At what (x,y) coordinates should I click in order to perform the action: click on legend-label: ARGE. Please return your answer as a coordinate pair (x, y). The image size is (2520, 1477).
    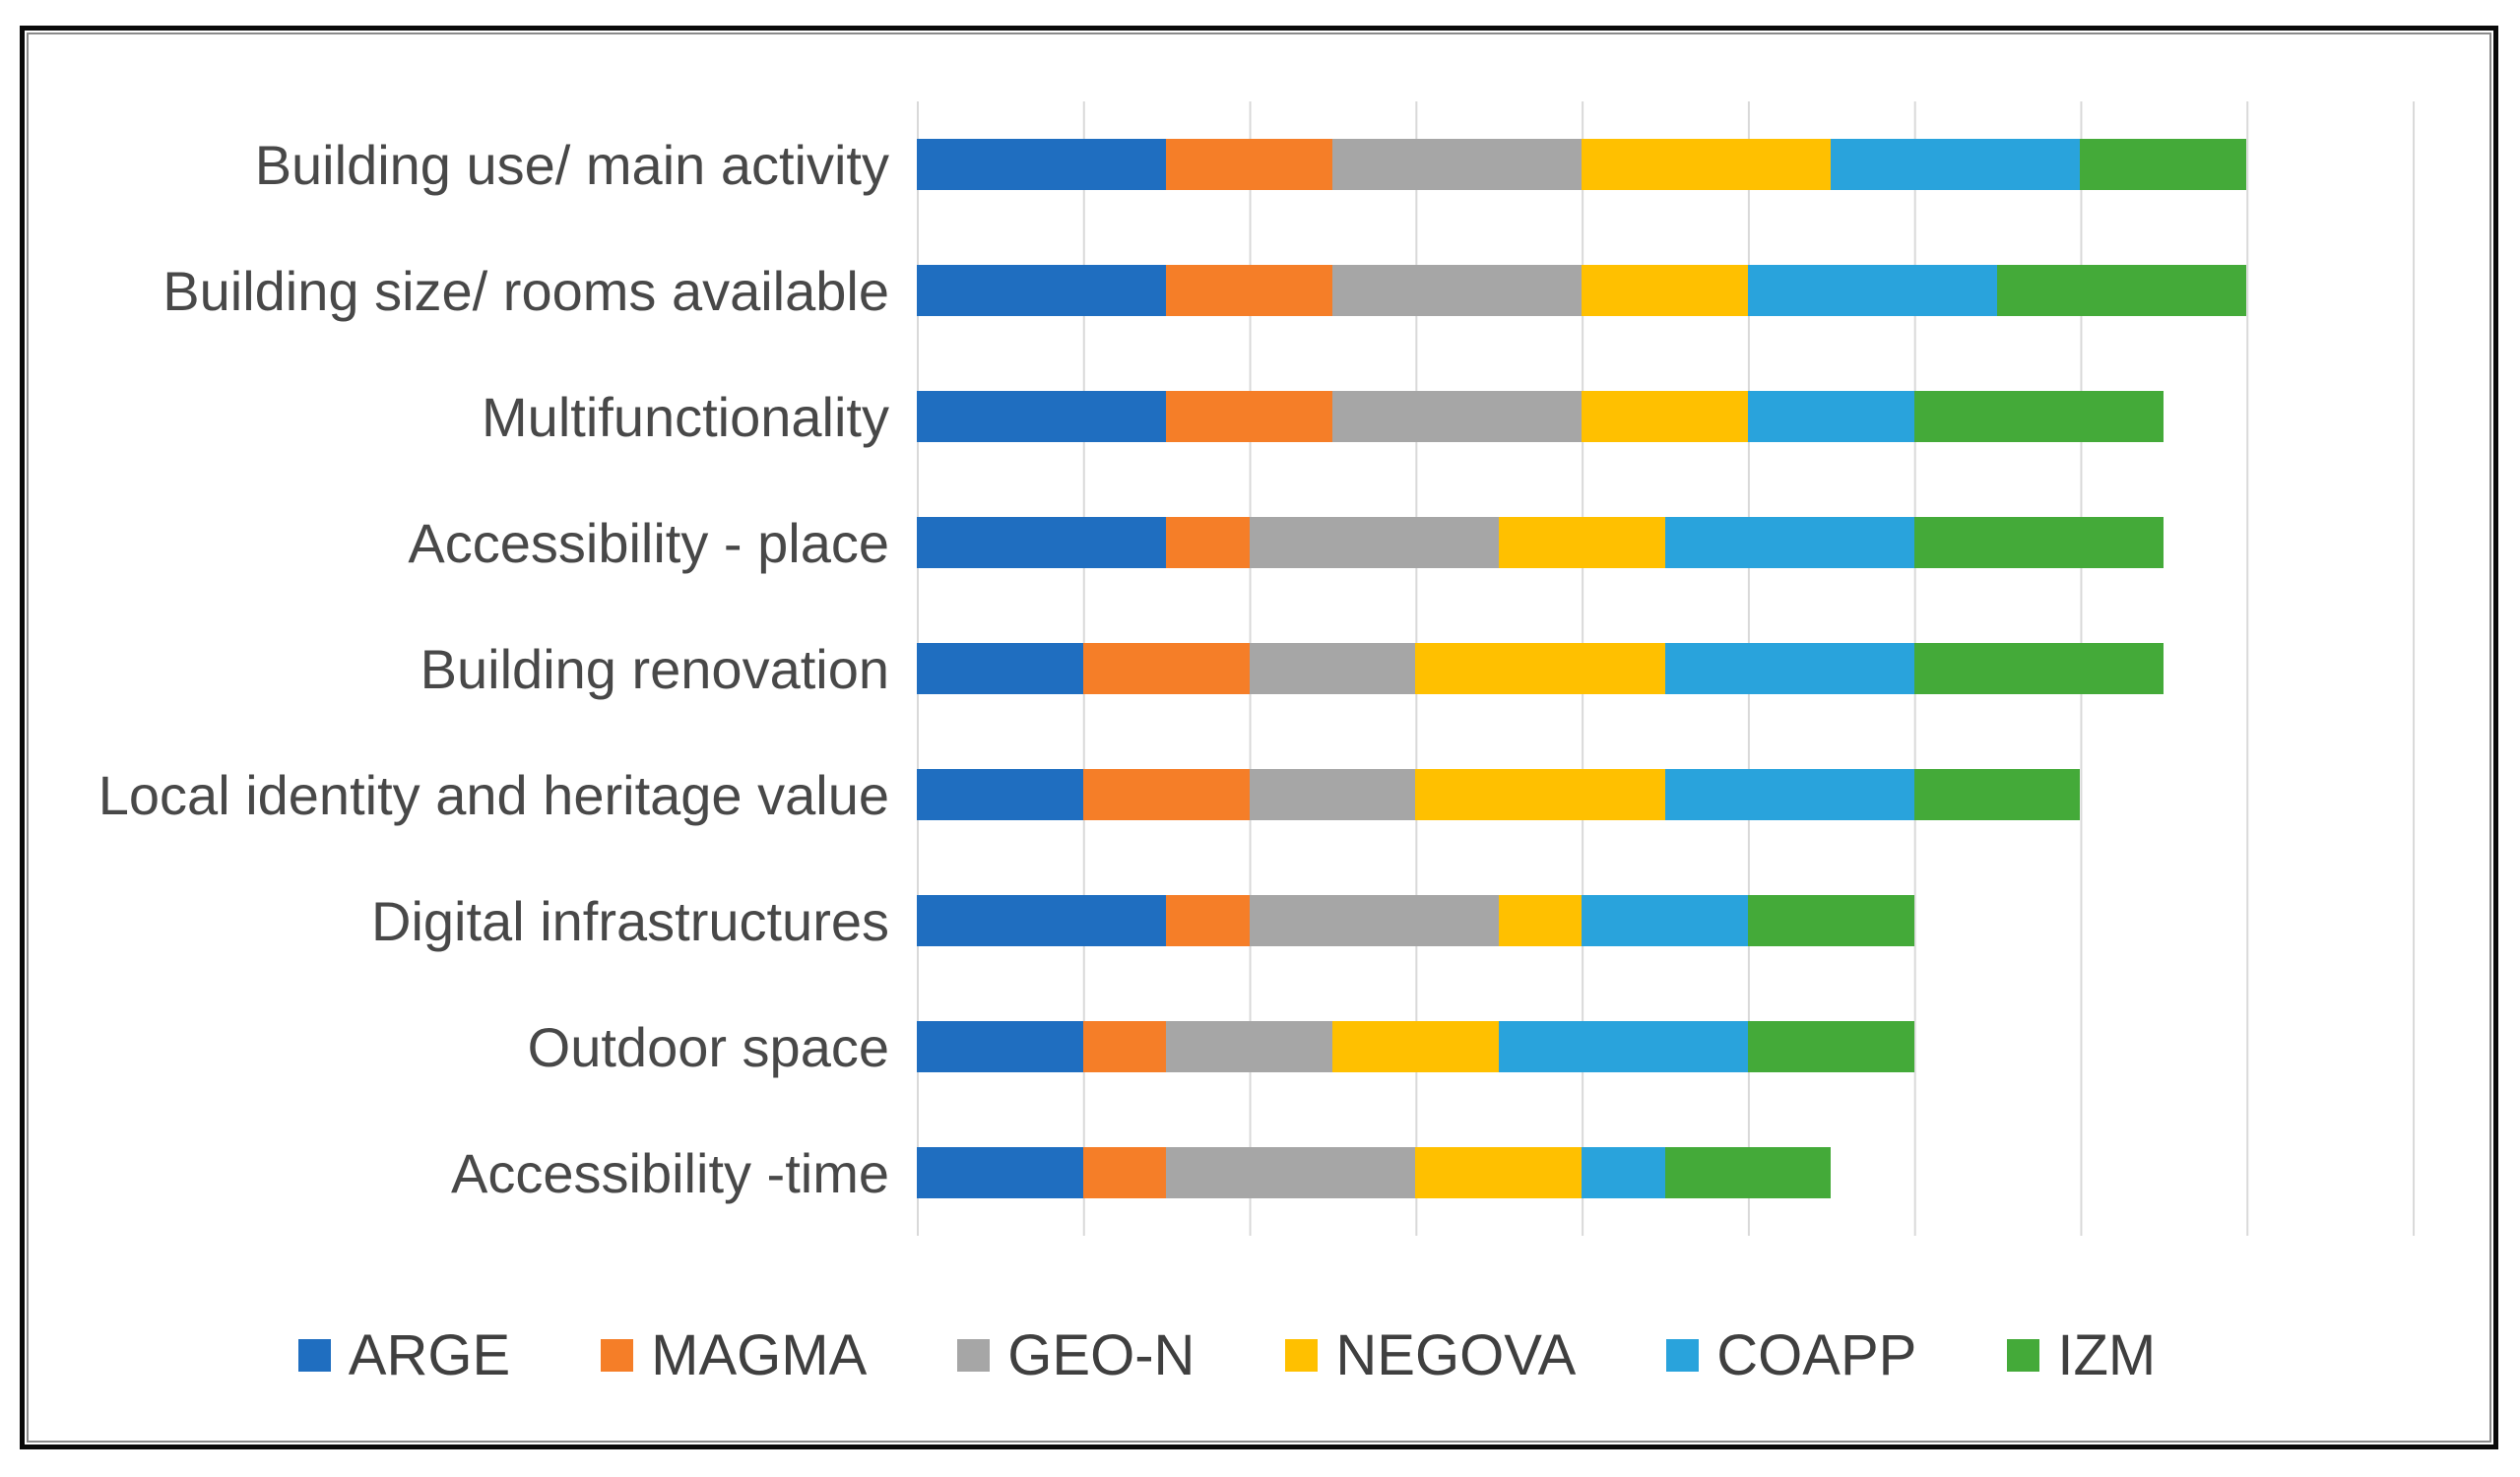
    Looking at the image, I should click on (429, 1355).